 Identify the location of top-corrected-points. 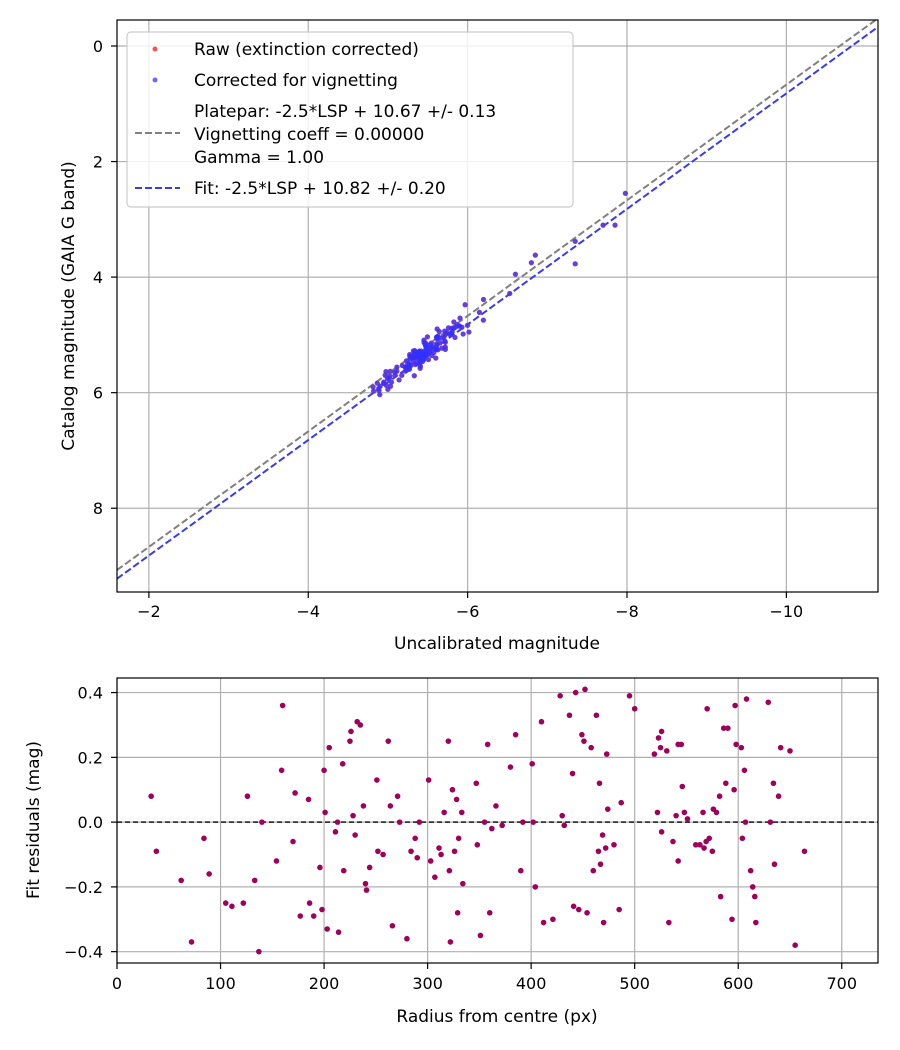
(499, 294).